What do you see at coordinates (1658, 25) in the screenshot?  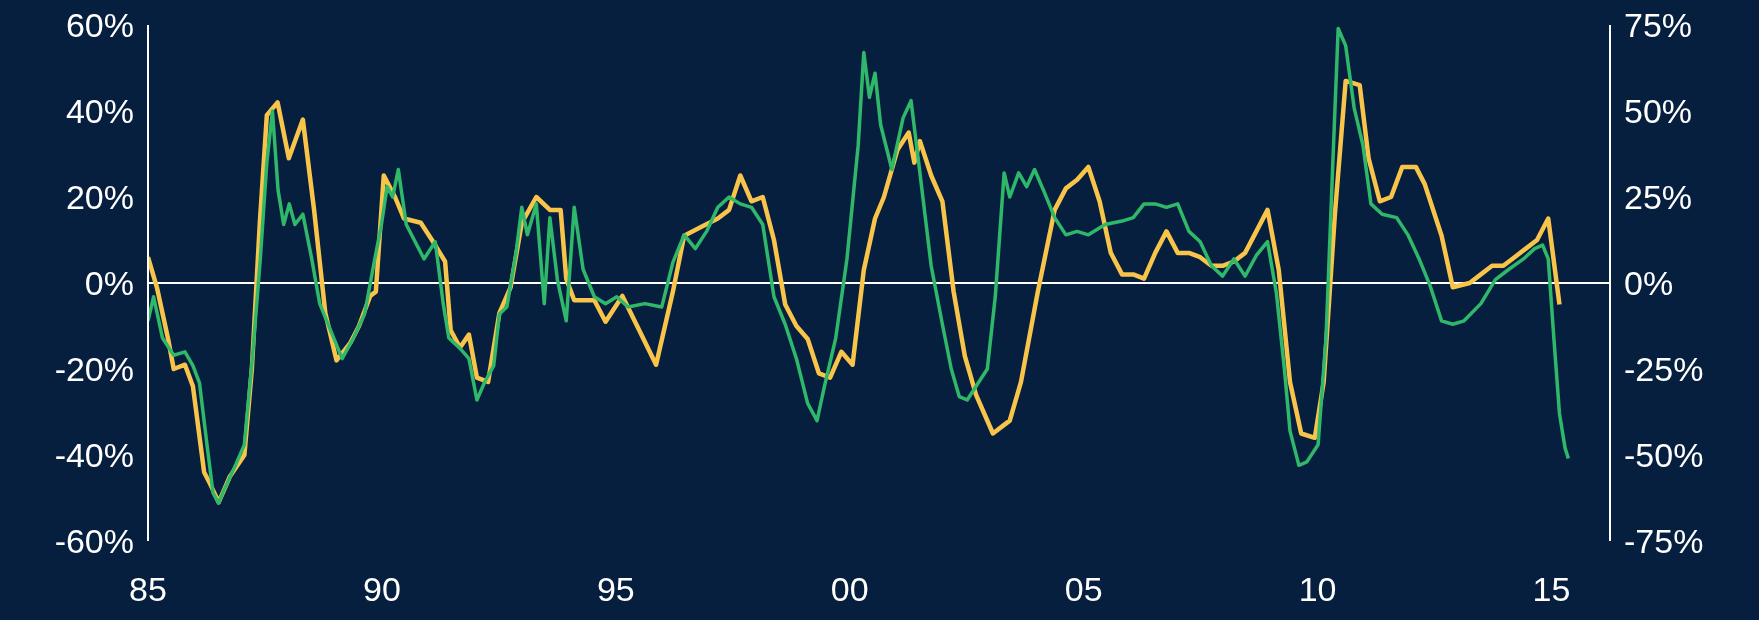 I see `y2-tick-label: 75%` at bounding box center [1658, 25].